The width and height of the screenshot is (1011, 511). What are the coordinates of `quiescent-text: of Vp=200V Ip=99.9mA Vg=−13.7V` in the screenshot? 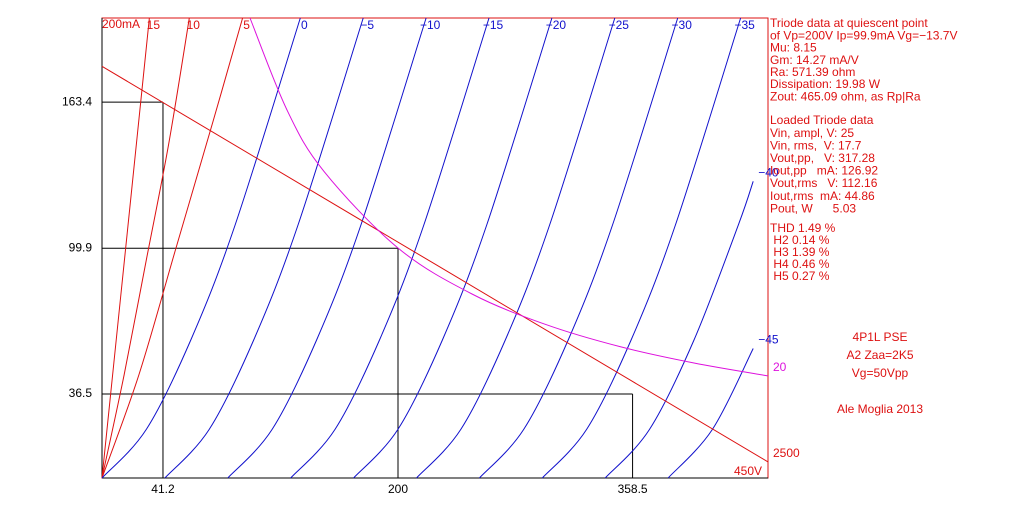 It's located at (863, 35).